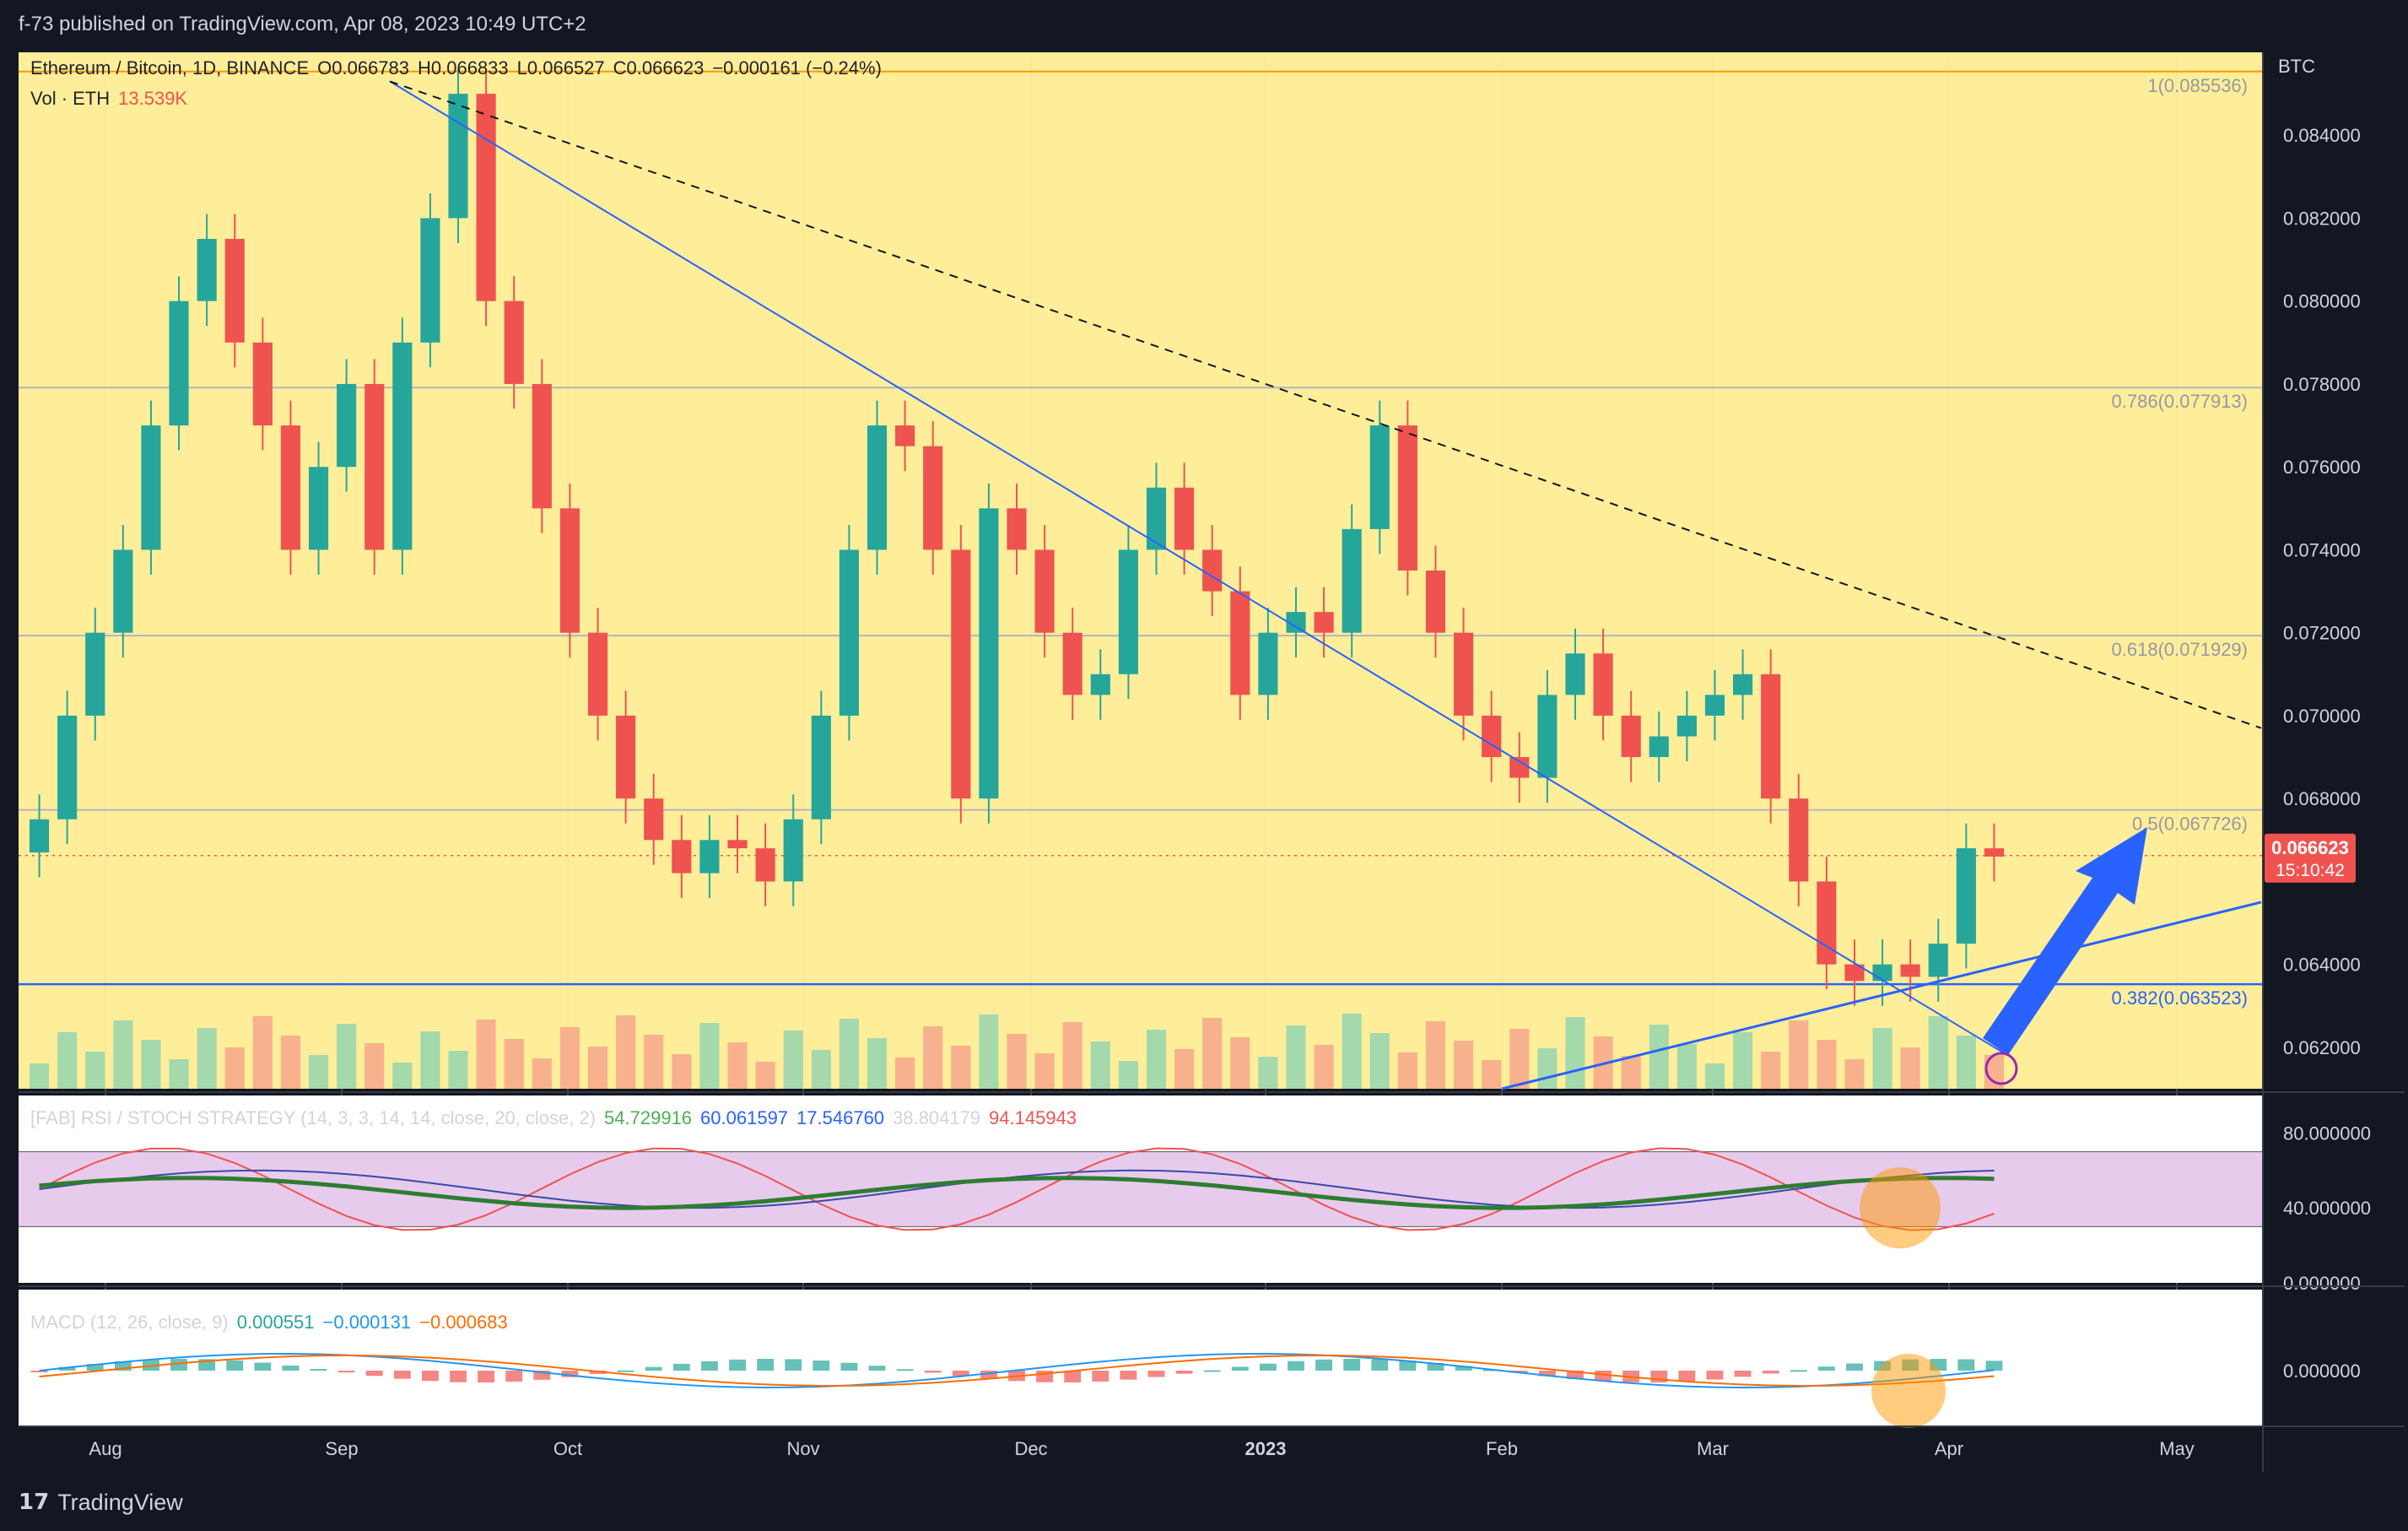 Image resolution: width=2408 pixels, height=1531 pixels. Describe the element at coordinates (113, 99) in the screenshot. I see `volume-legend: Vol · ETH 13.539K` at that location.